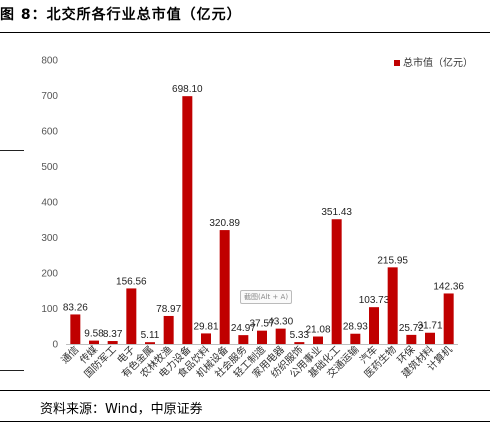 The height and width of the screenshot is (431, 494). Describe the element at coordinates (224, 223) in the screenshot. I see `data-label: 320.89` at that location.